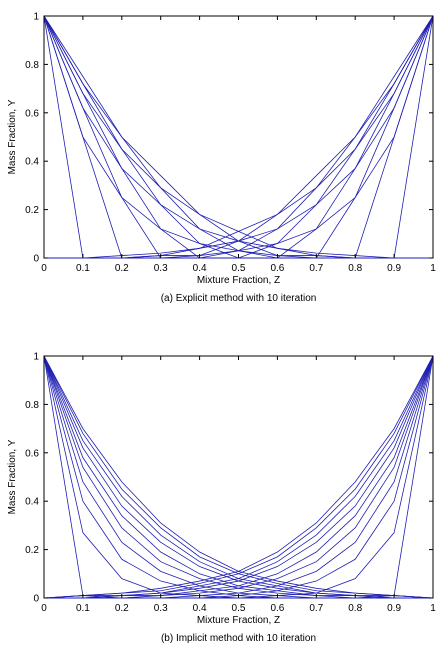 The width and height of the screenshot is (440, 668). Describe the element at coordinates (239, 298) in the screenshot. I see `chart-caption: (a) Explicit method with 10 iteration` at that location.